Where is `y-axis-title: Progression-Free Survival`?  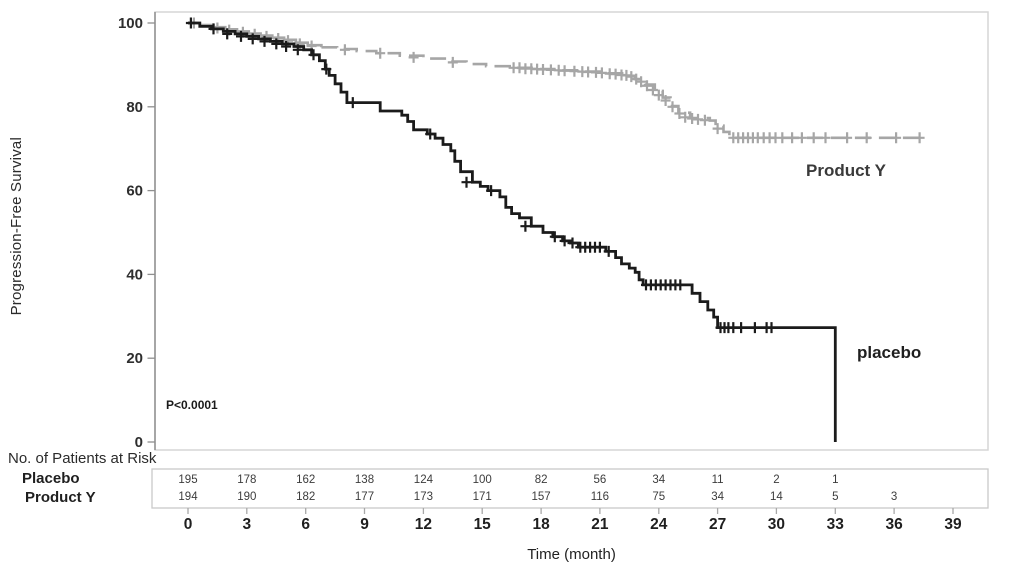
y-axis-title: Progression-Free Survival is located at coordinates (16, 226).